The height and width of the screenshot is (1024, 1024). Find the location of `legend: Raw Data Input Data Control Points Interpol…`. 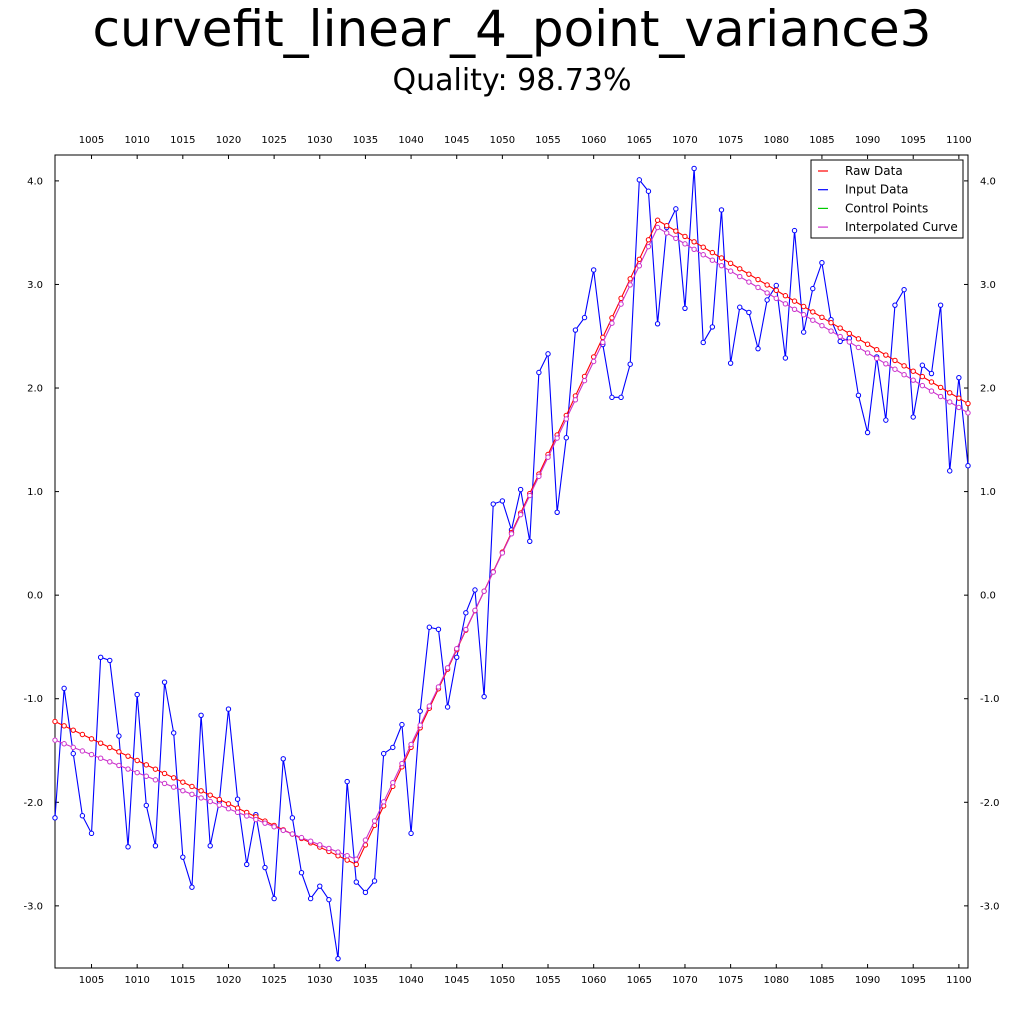

legend: Raw Data Input Data Control Points Interpol… is located at coordinates (887, 199).